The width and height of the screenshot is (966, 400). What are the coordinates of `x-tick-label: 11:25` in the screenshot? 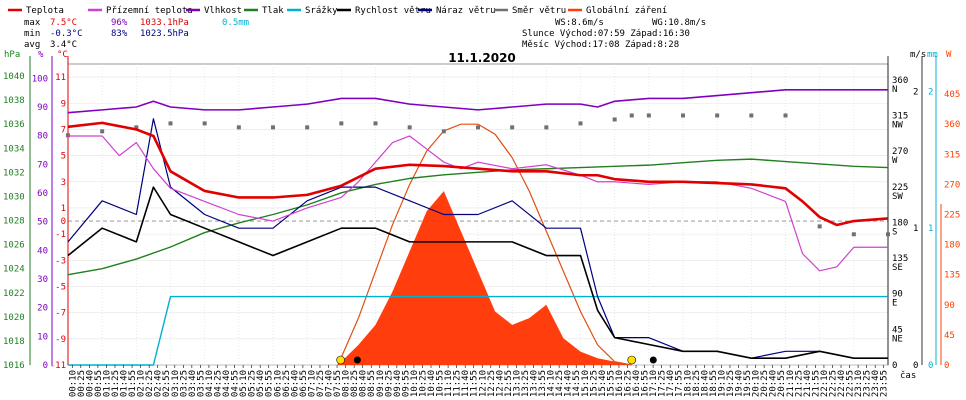 It's located at (458, 383).